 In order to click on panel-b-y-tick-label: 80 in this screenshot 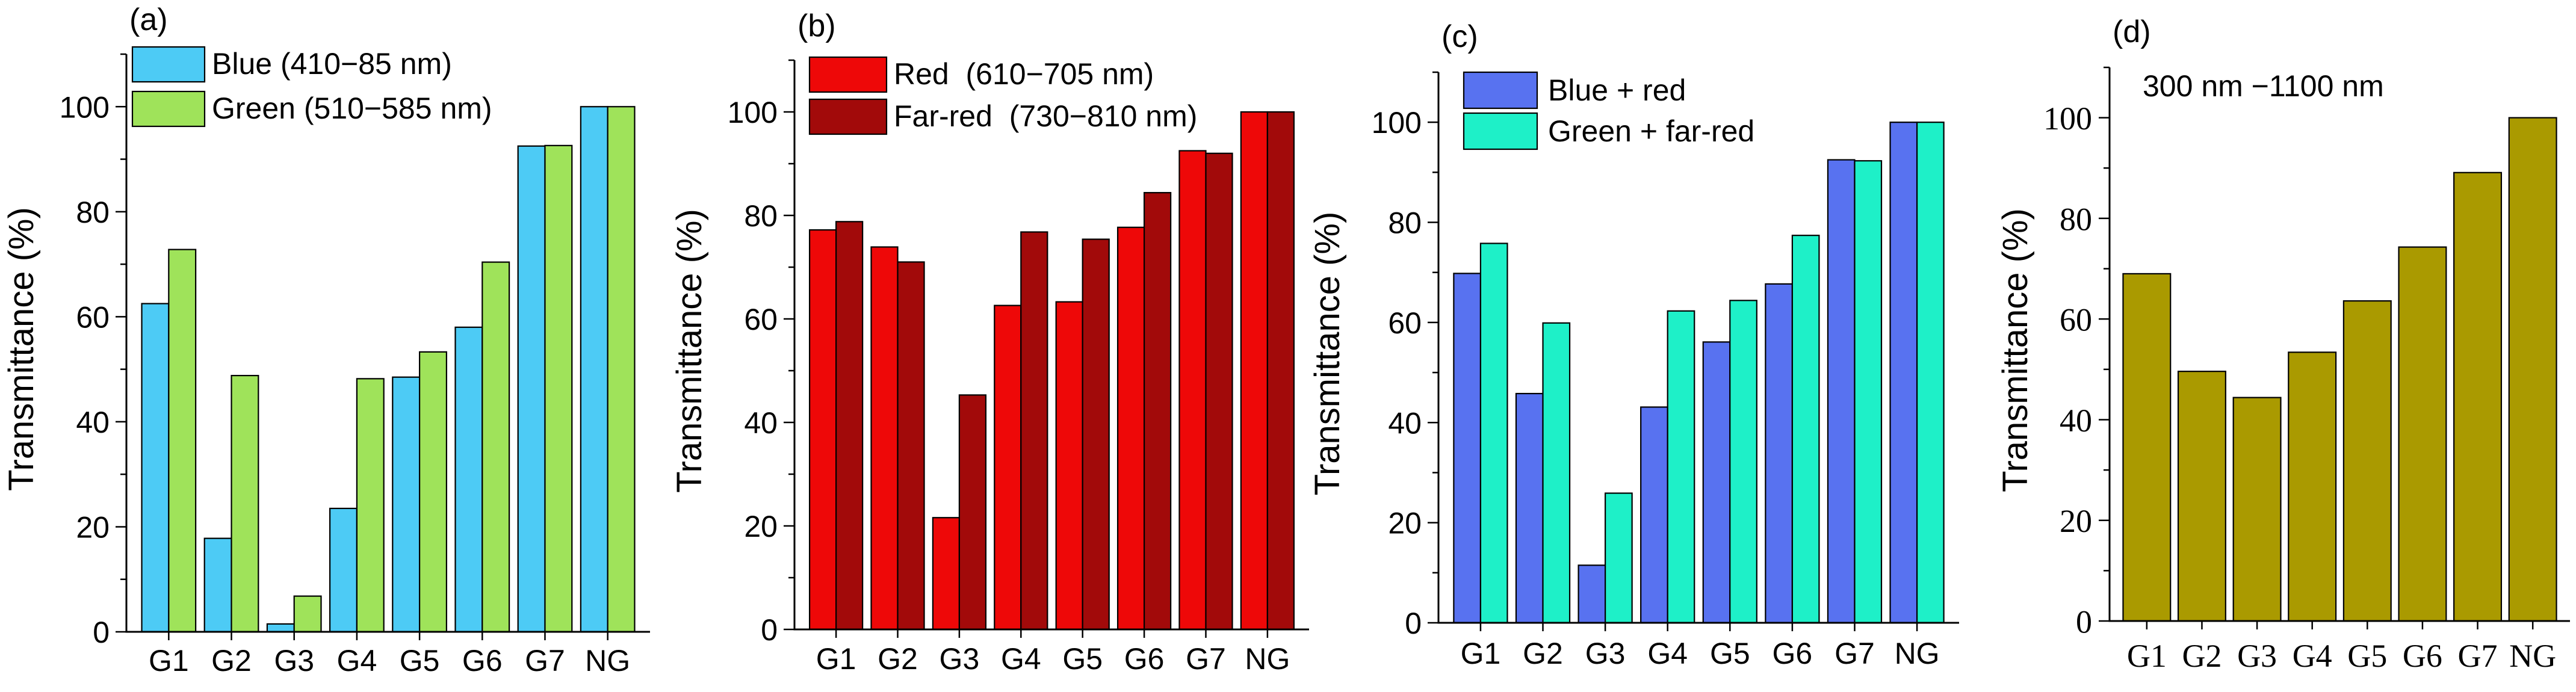, I will do `click(761, 216)`.